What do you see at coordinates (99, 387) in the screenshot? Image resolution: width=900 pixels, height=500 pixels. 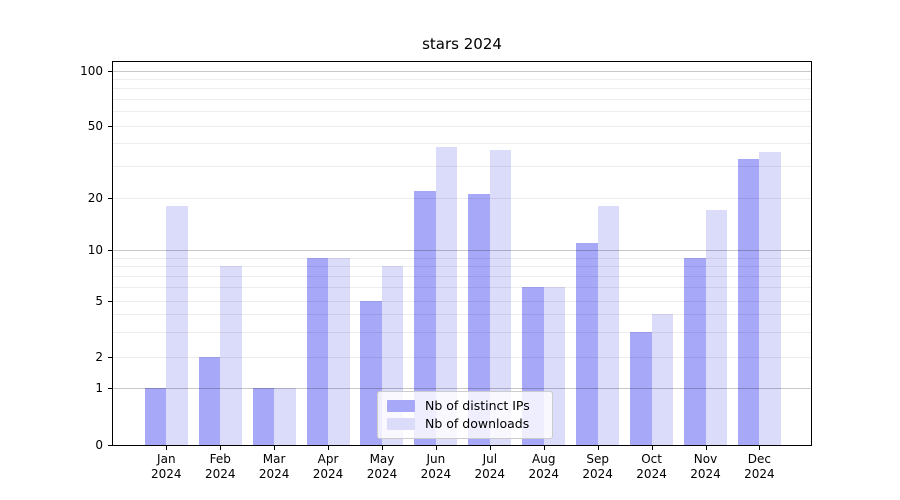 I see `y-tick-label-1: 1` at bounding box center [99, 387].